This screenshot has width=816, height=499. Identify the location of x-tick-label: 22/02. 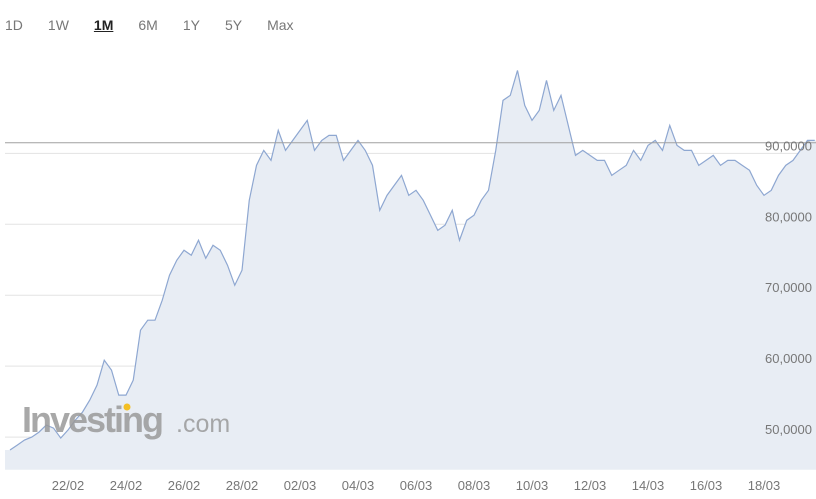
(68, 485).